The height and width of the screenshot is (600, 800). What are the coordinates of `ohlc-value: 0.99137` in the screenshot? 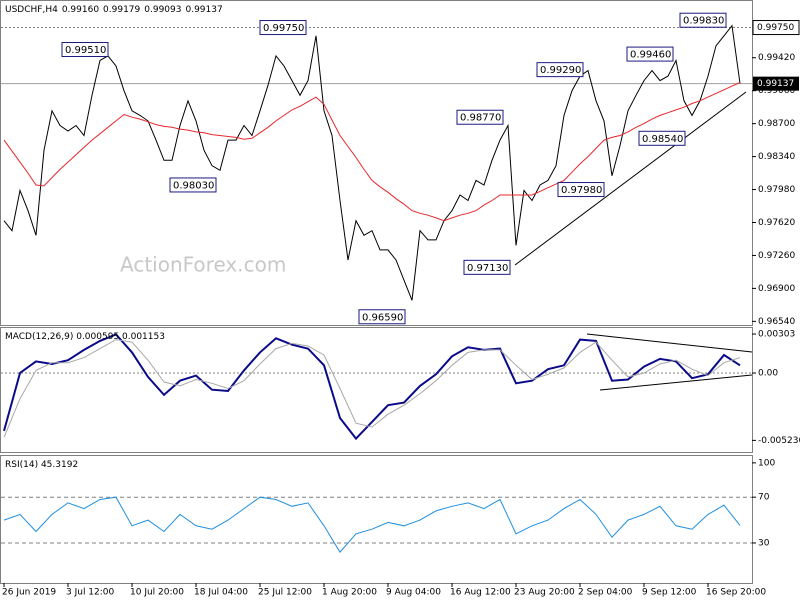 It's located at (203, 10).